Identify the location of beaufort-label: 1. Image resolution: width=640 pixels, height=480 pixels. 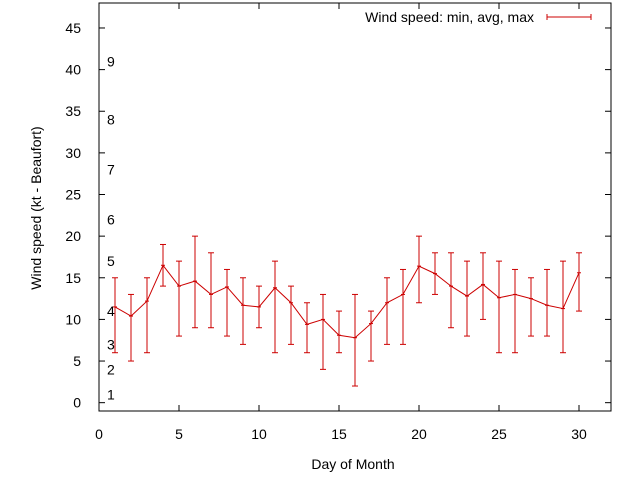
(111, 394).